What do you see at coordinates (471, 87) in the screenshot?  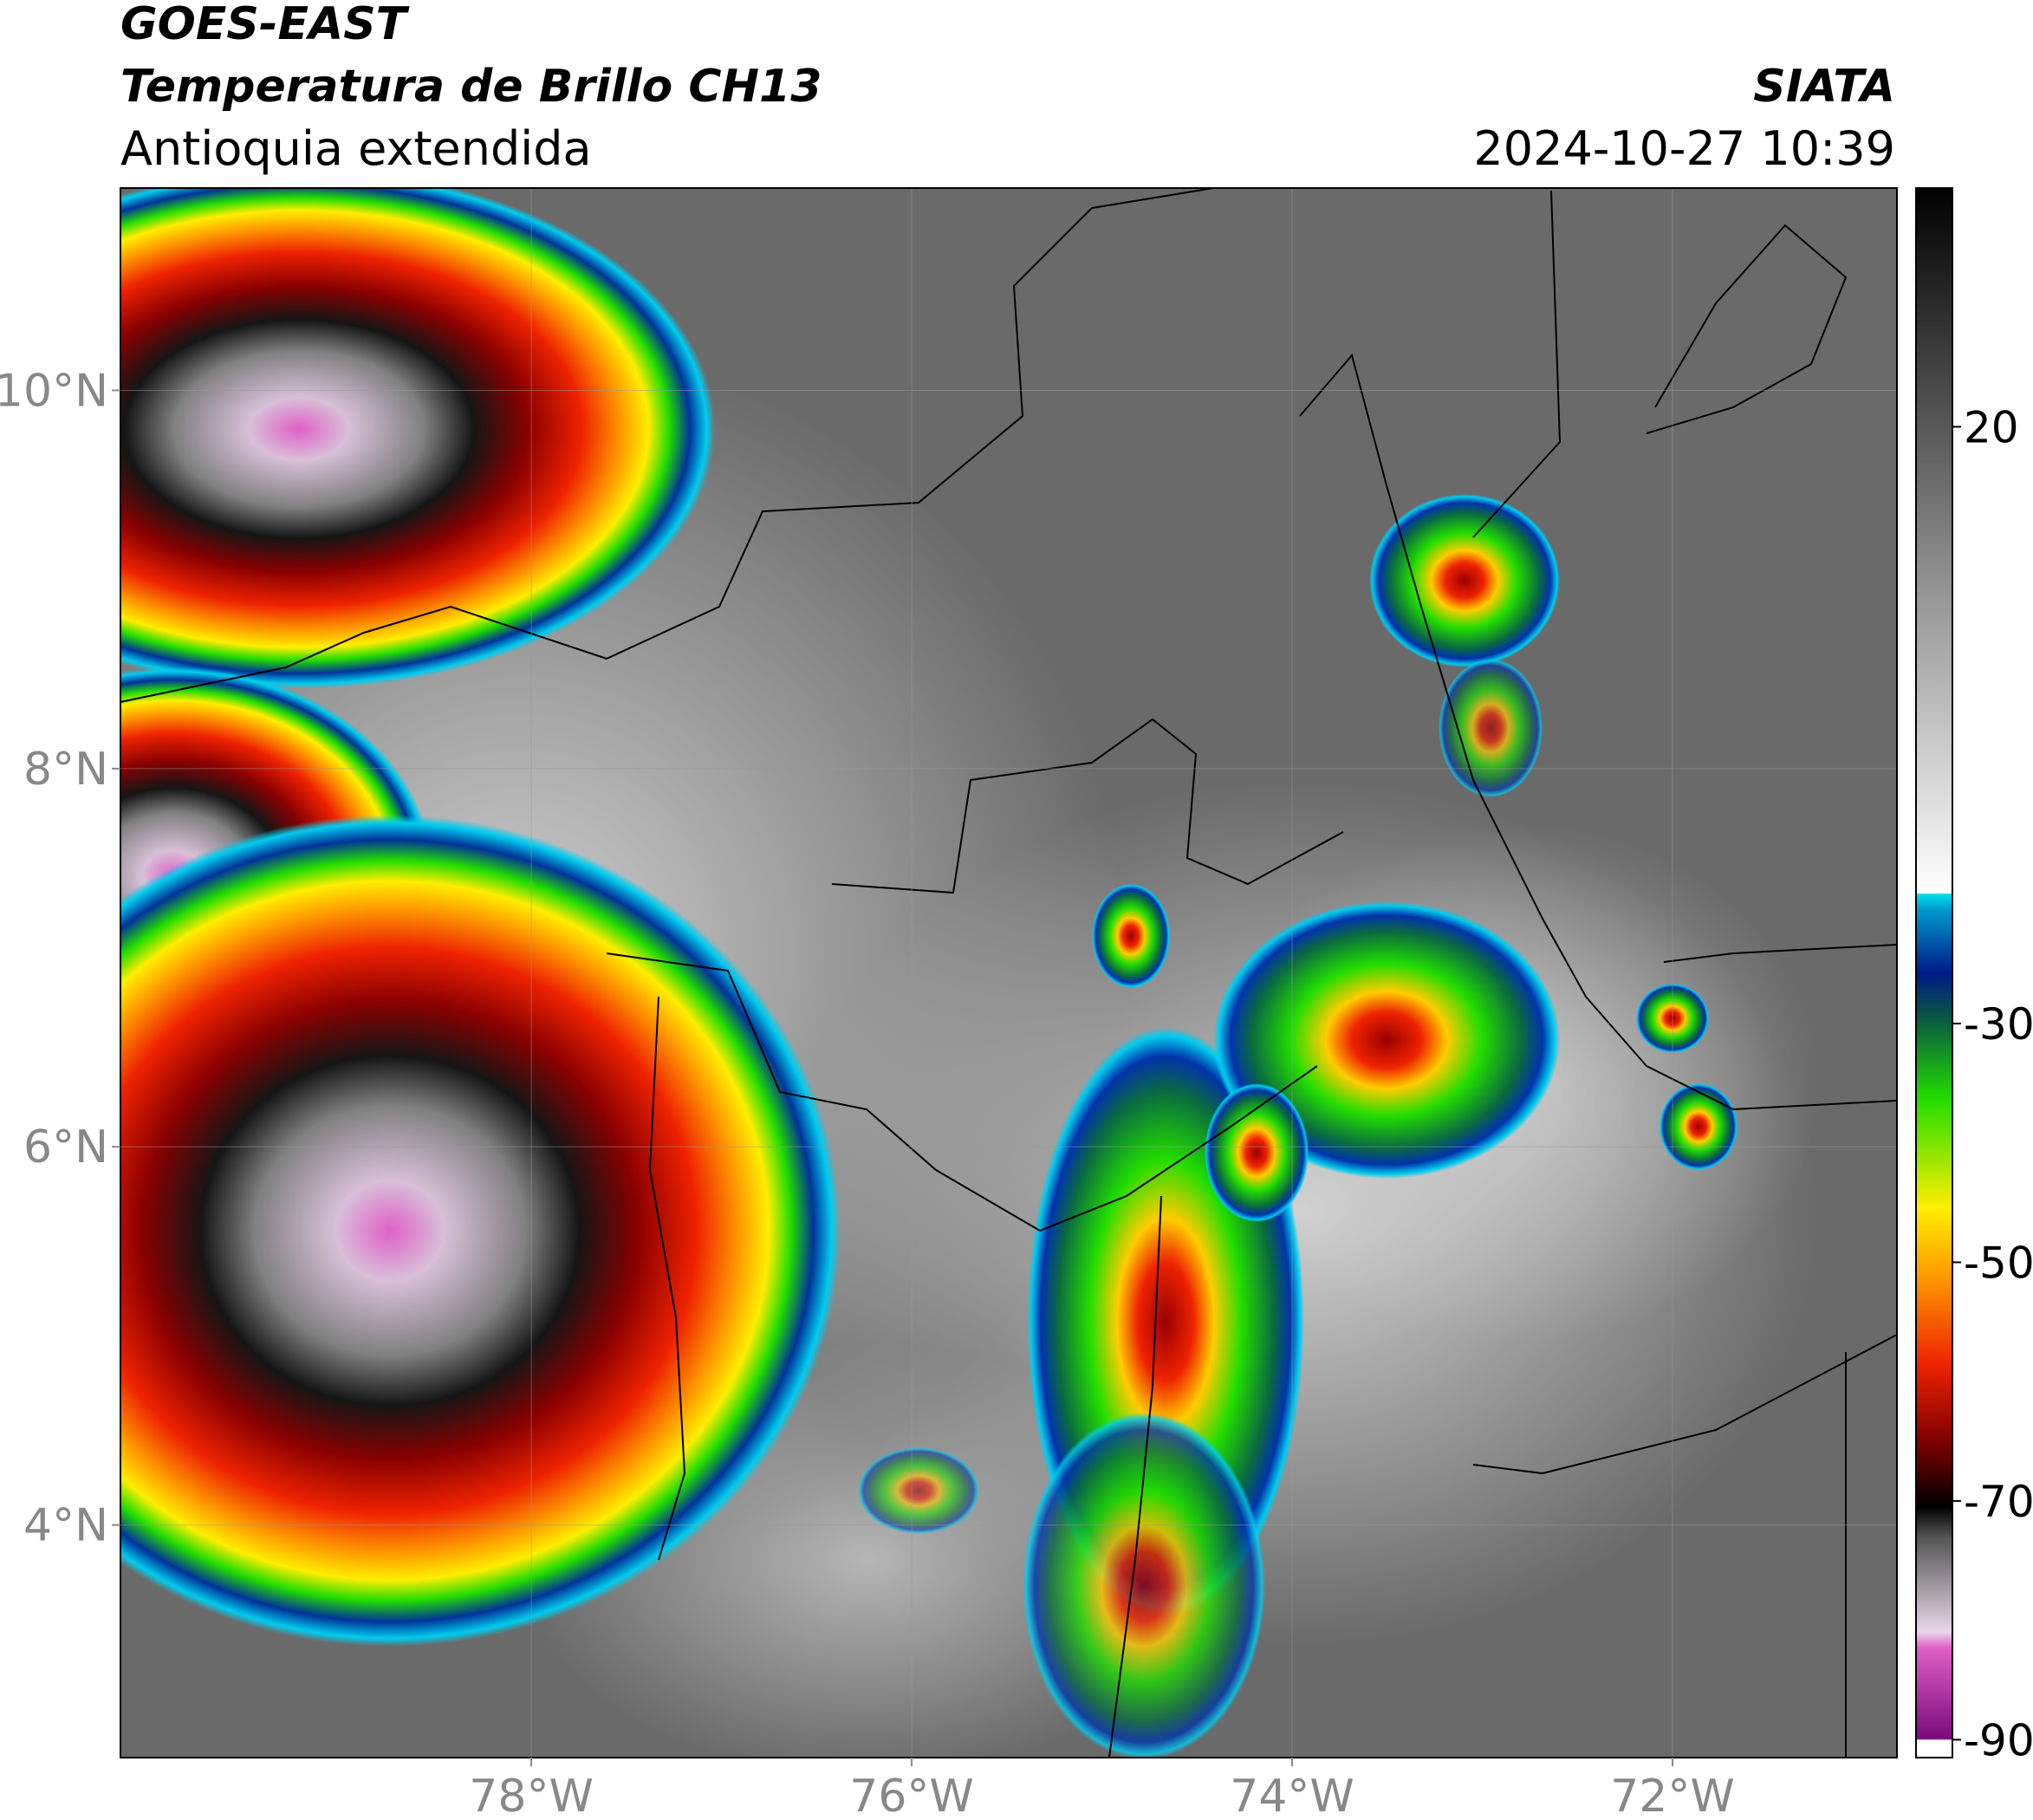 I see `subtitle: Temperatura de Brillo CH13` at bounding box center [471, 87].